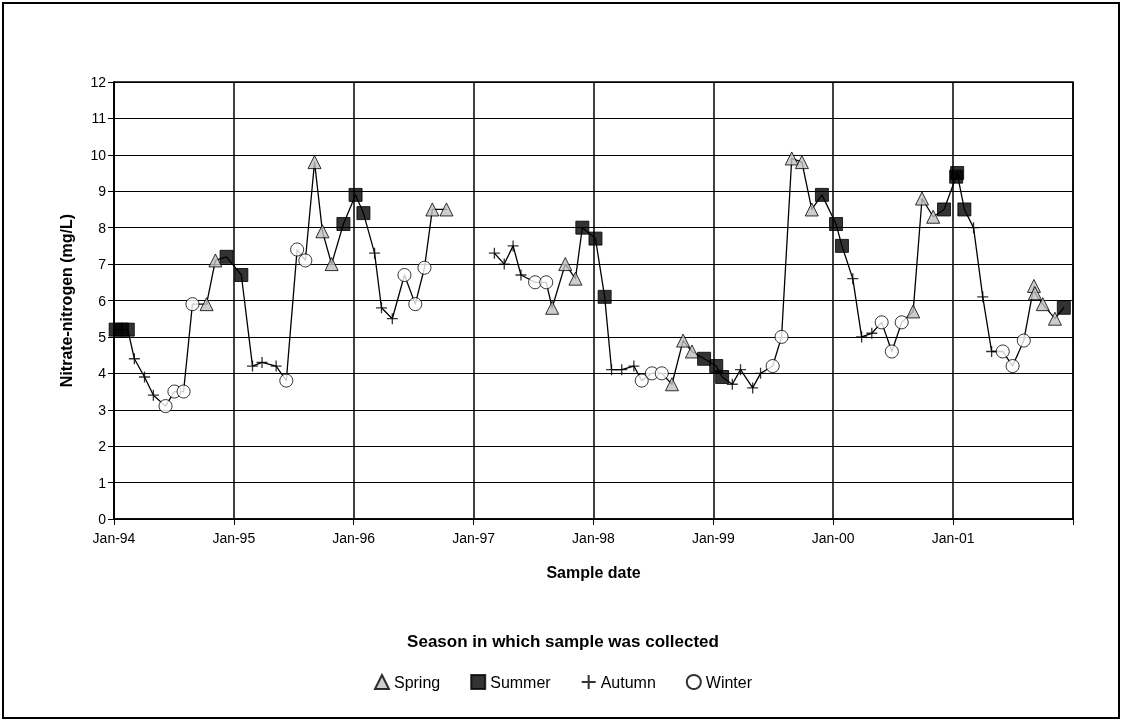  What do you see at coordinates (102, 191) in the screenshot?
I see `y-tick-label: 9` at bounding box center [102, 191].